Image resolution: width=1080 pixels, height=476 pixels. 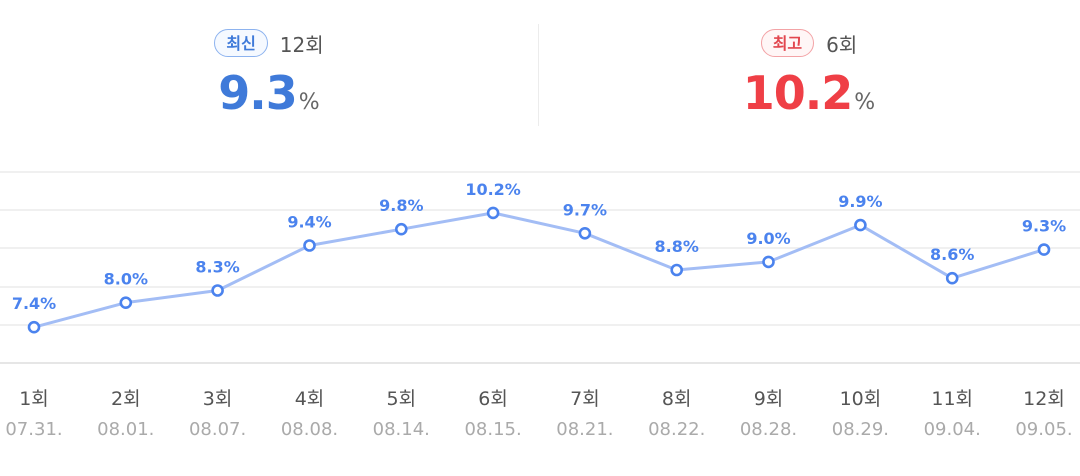 I want to click on x-date-label-5: 08.14., so click(x=401, y=429).